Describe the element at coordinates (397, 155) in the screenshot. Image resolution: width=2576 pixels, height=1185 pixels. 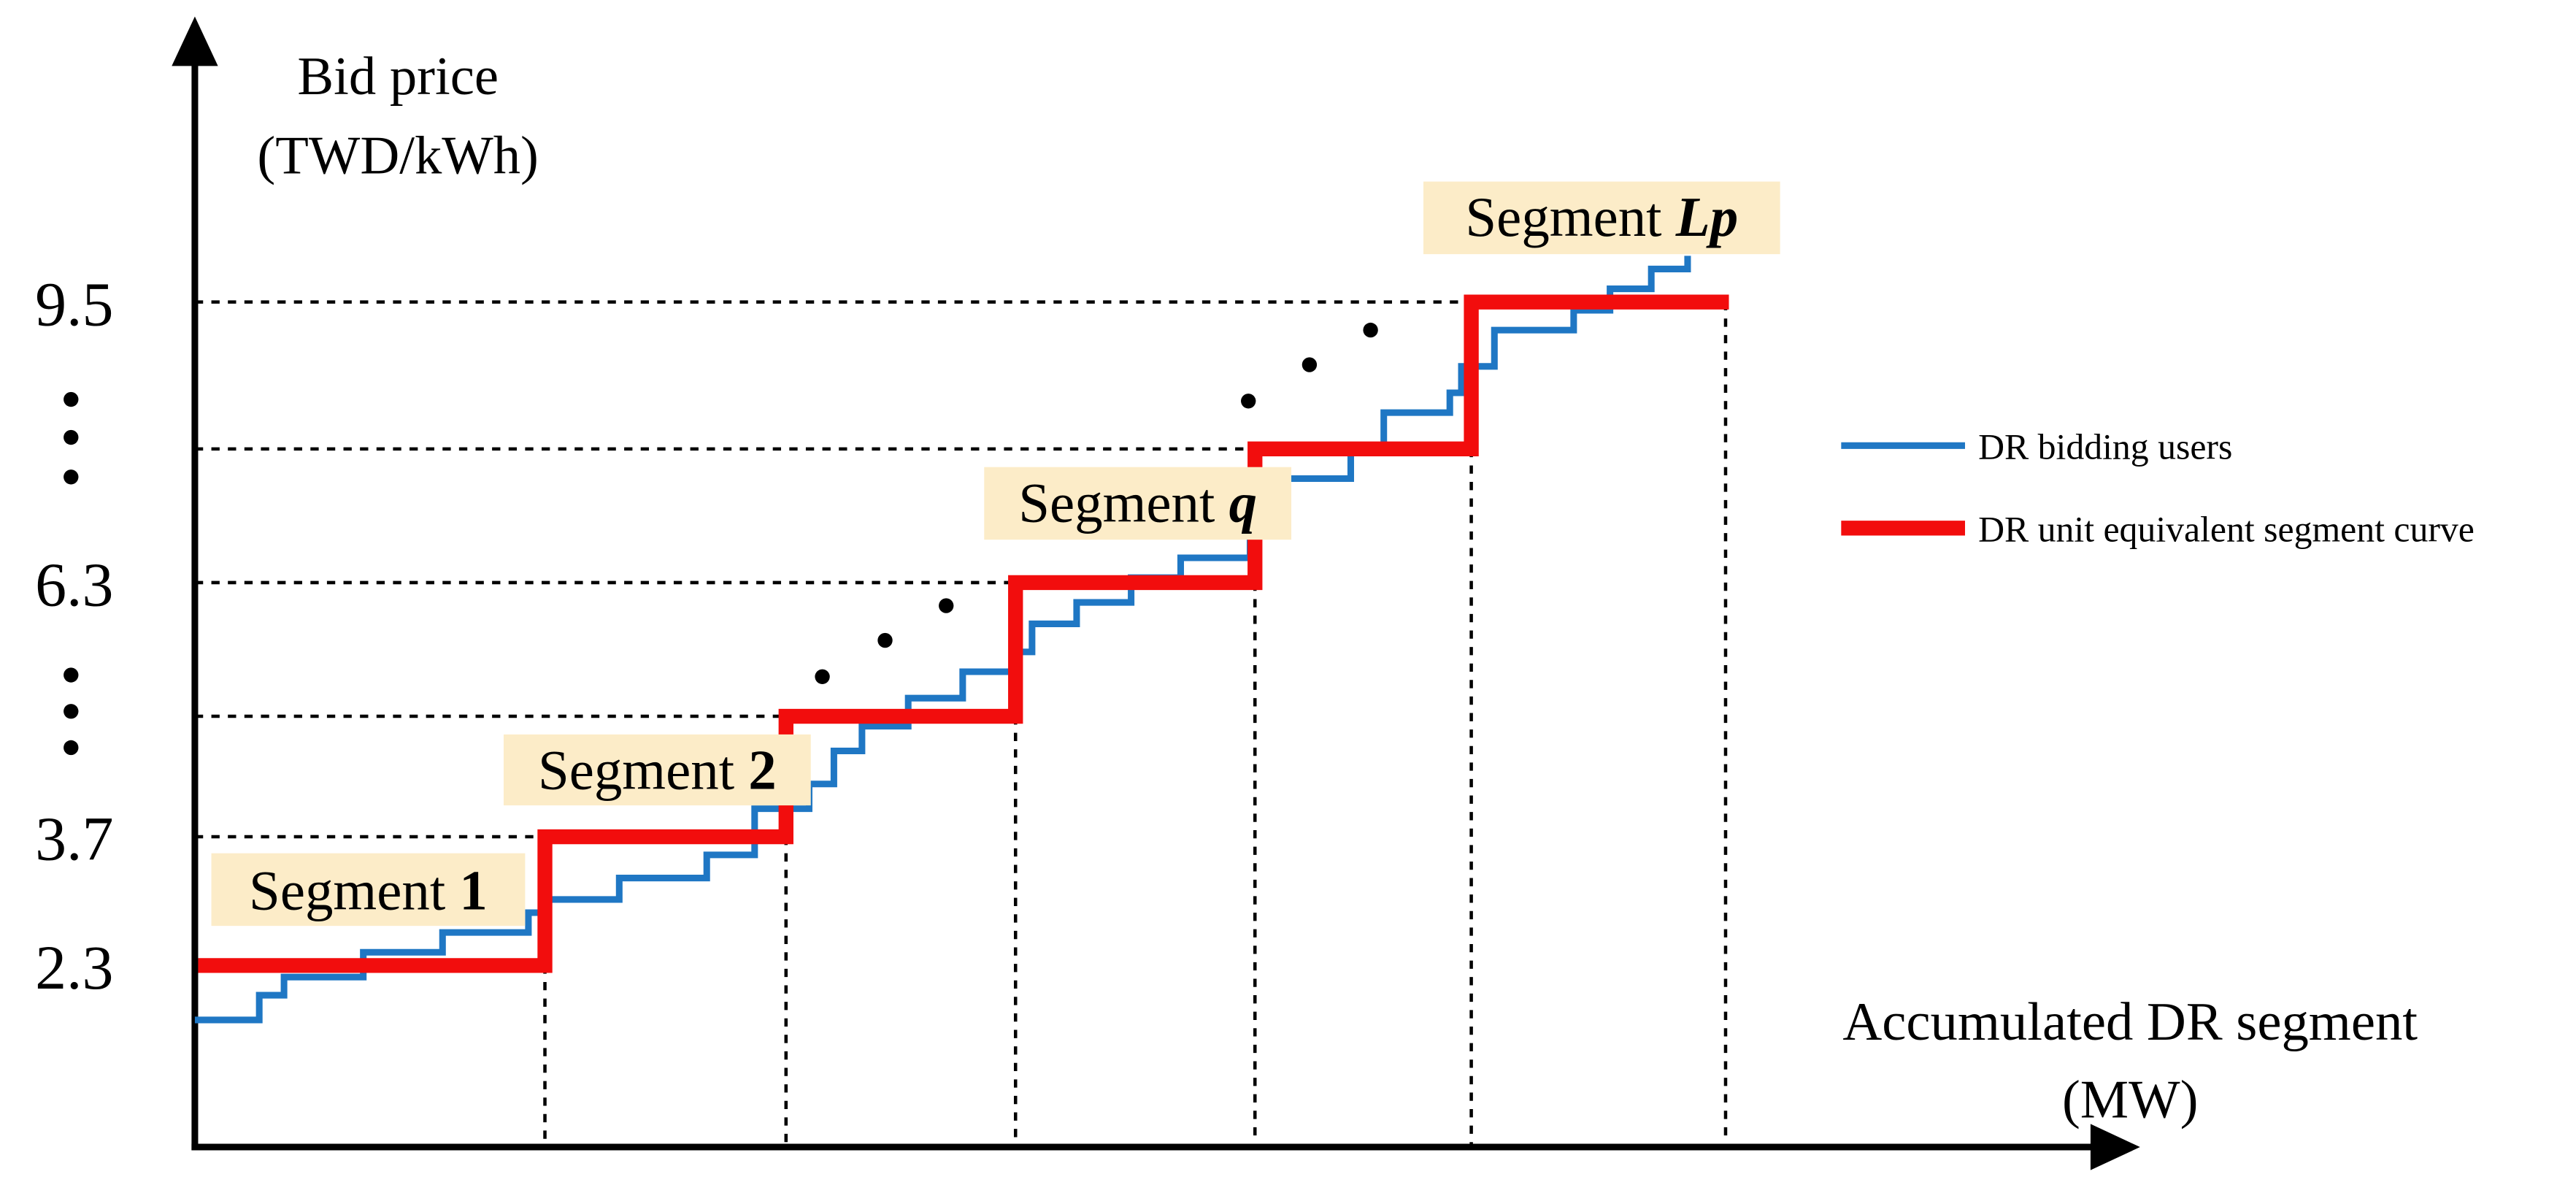
I see `y-axis-label: (TWD/kWh)` at that location.